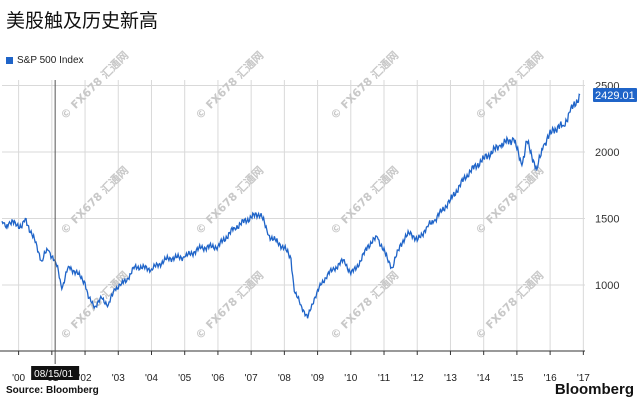 The image size is (640, 400). I want to click on x-tick-label: '13, so click(450, 378).